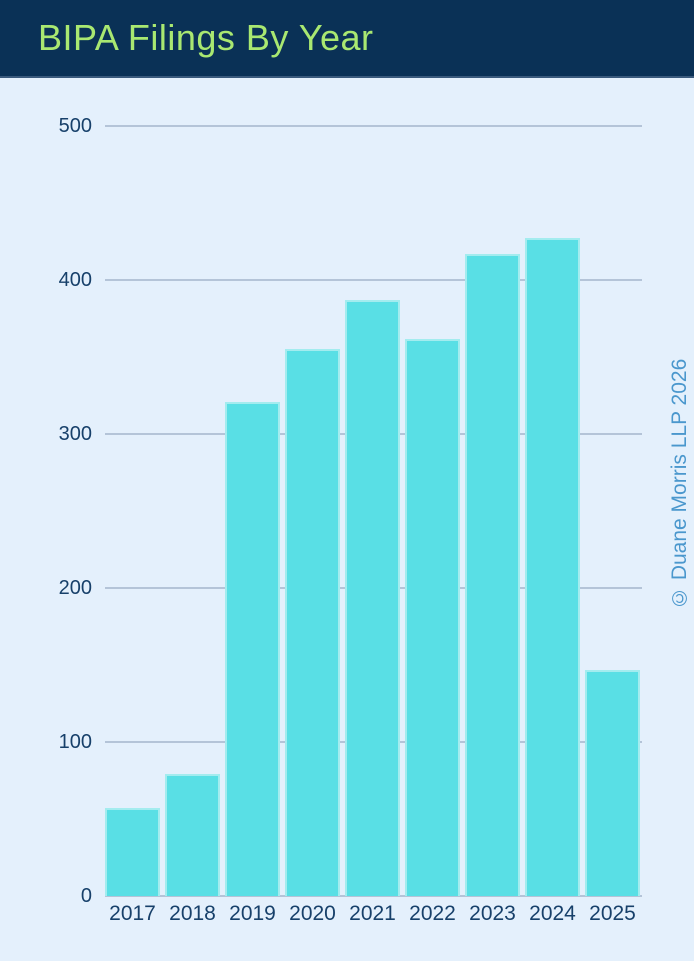 This screenshot has height=961, width=694. I want to click on header-bar: BIPA Filings By Year, so click(347, 39).